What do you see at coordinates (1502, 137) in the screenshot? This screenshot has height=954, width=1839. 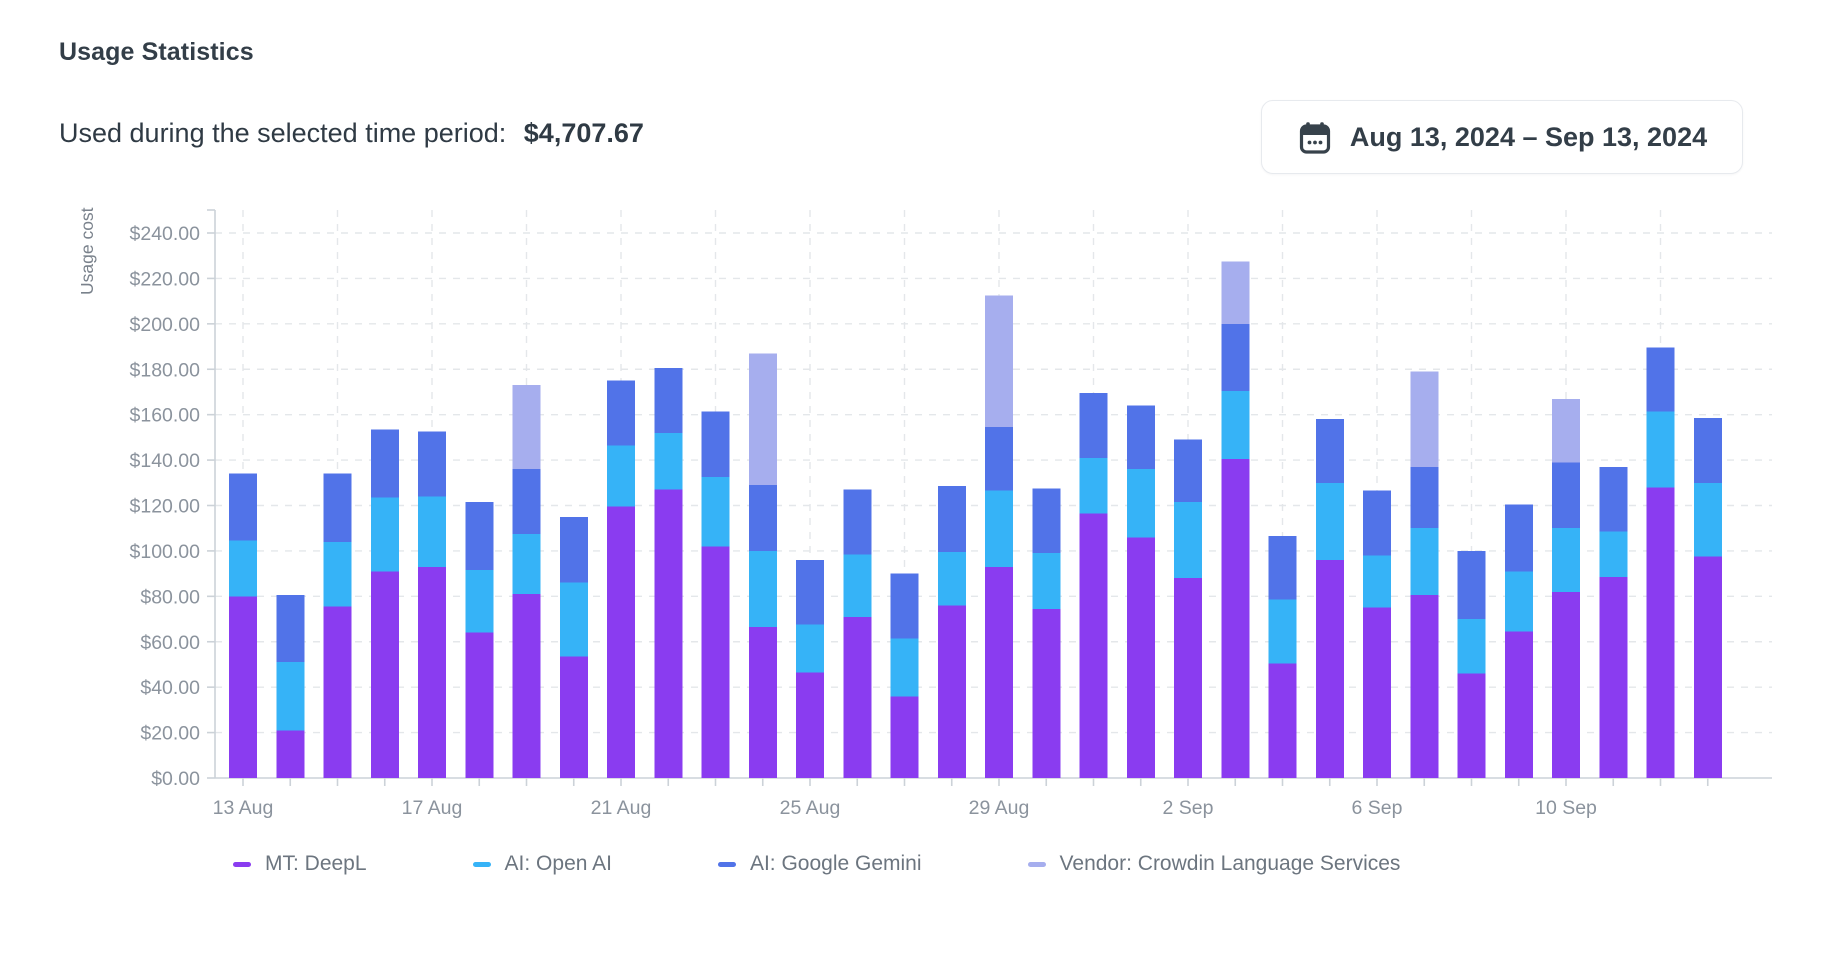 I see `date-range-button: Aug 13, 2024 – Sep 13, 2024` at bounding box center [1502, 137].